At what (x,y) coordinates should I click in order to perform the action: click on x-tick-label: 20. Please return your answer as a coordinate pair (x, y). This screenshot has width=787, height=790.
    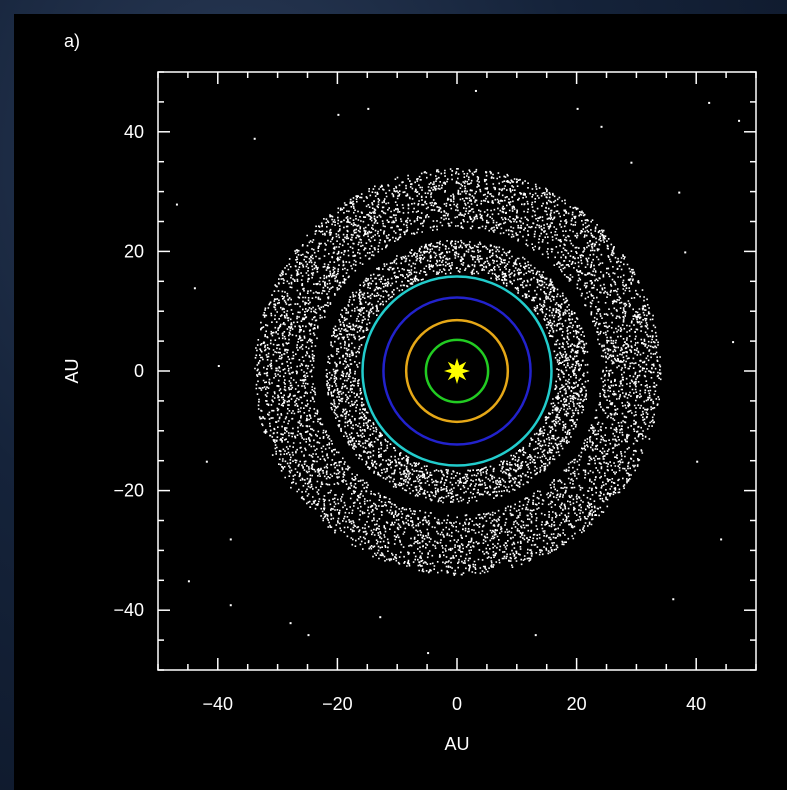
    Looking at the image, I should click on (577, 704).